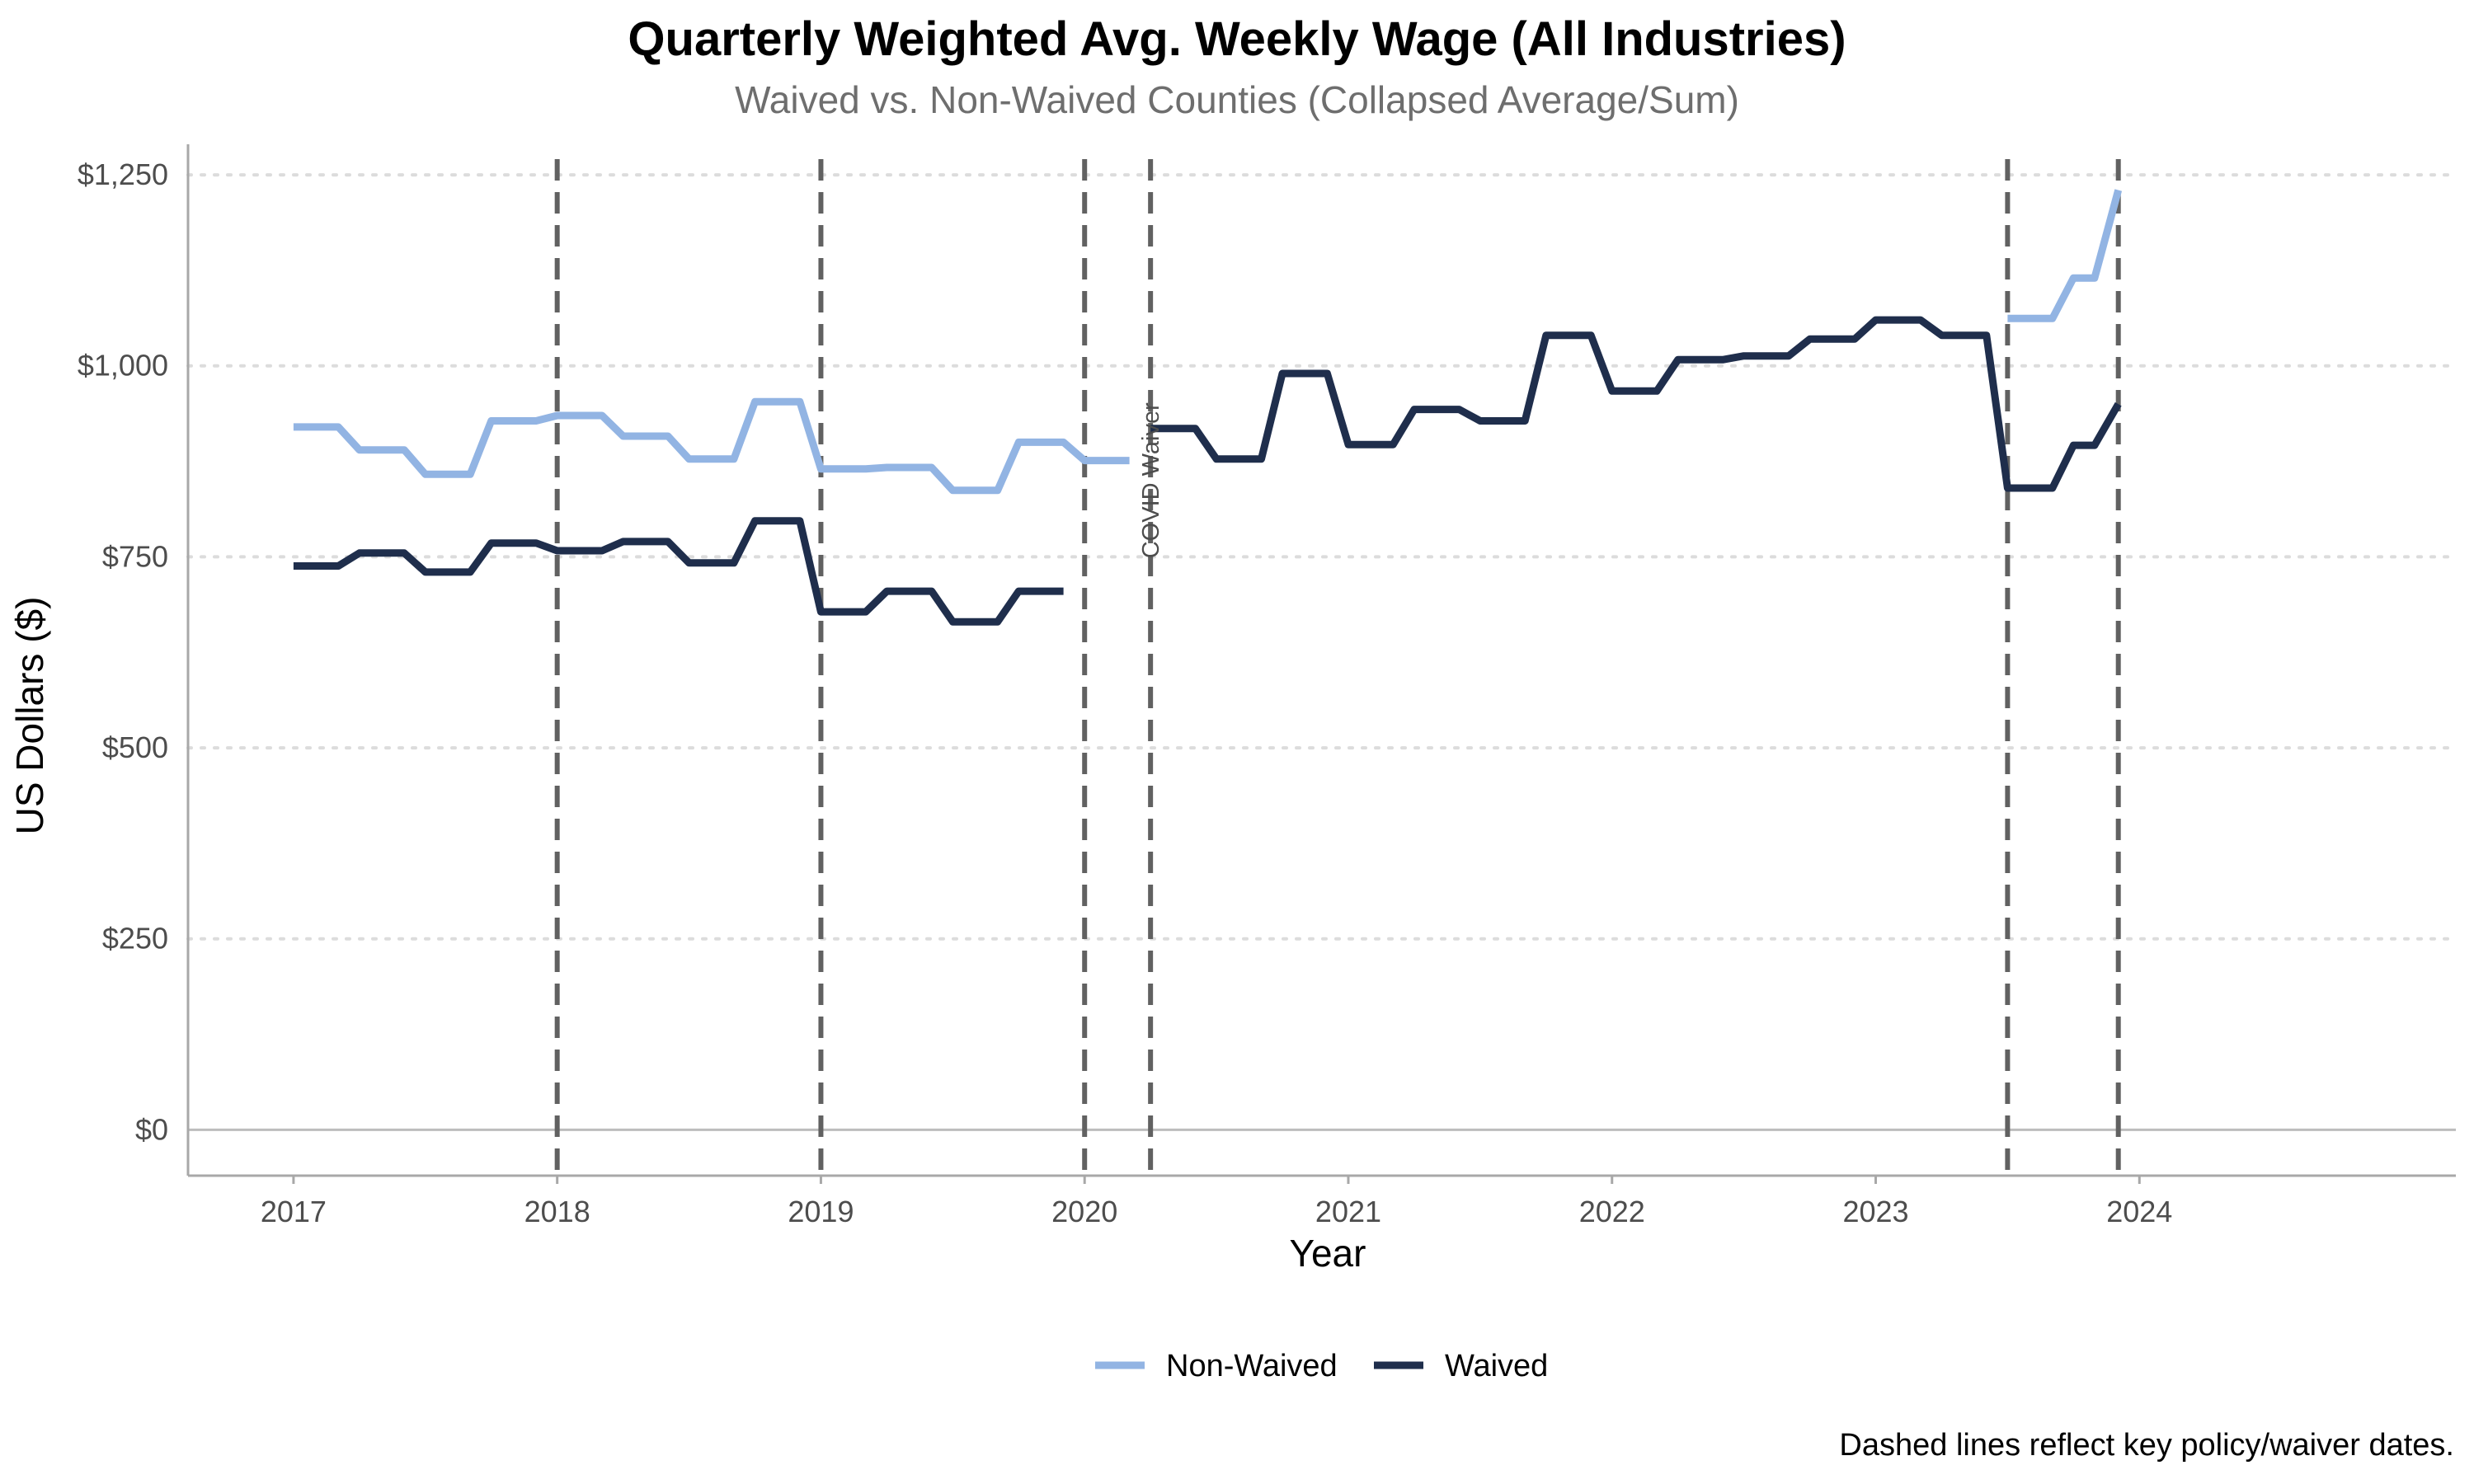  I want to click on y-tick-label: $750, so click(135, 556).